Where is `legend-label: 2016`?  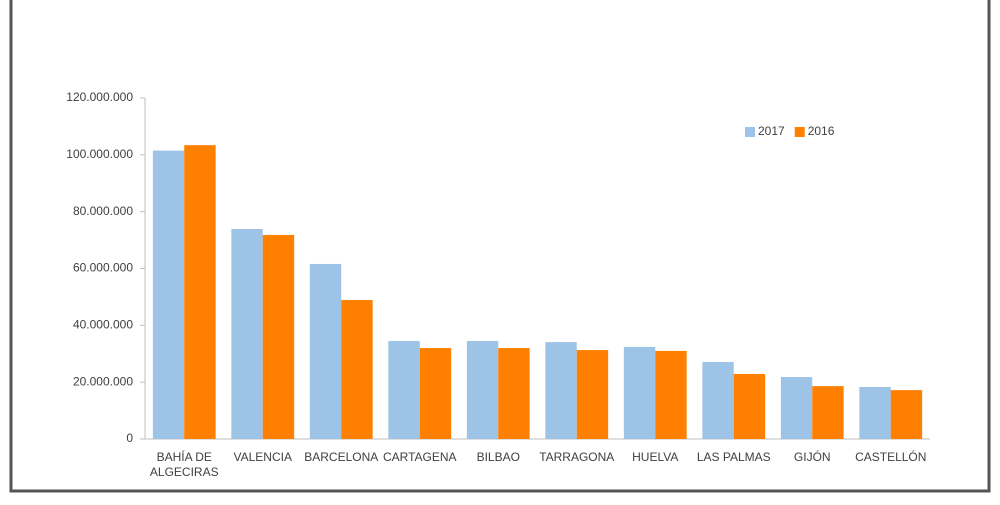 legend-label: 2016 is located at coordinates (821, 131).